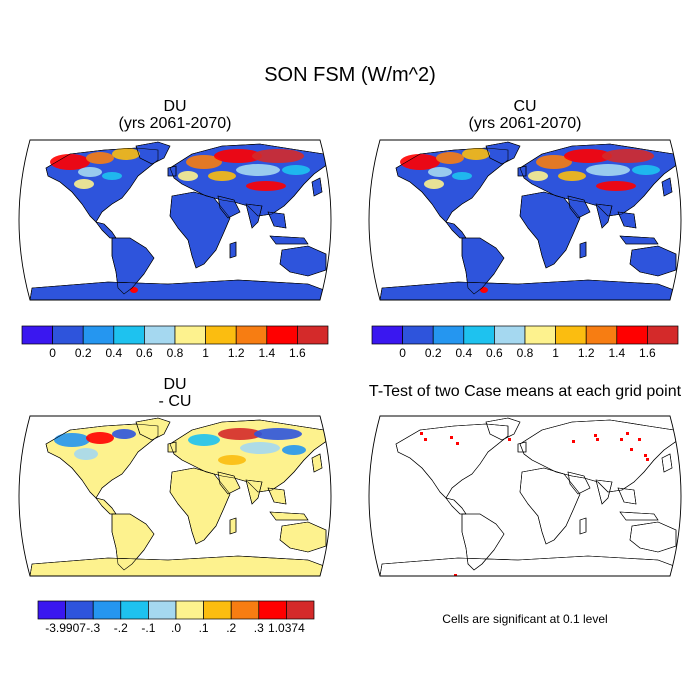  I want to click on panel-title-du-line1: DU, so click(175, 106).